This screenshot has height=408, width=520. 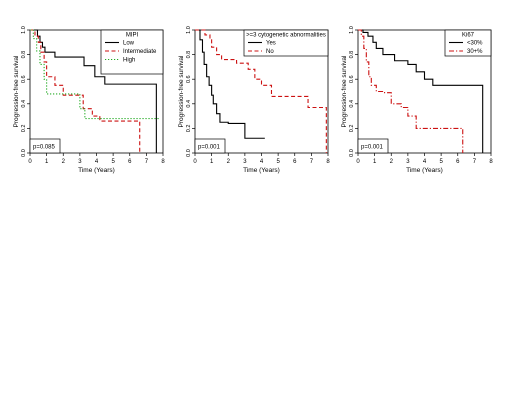 What do you see at coordinates (132, 36) in the screenshot?
I see `legend-title: MIPI` at bounding box center [132, 36].